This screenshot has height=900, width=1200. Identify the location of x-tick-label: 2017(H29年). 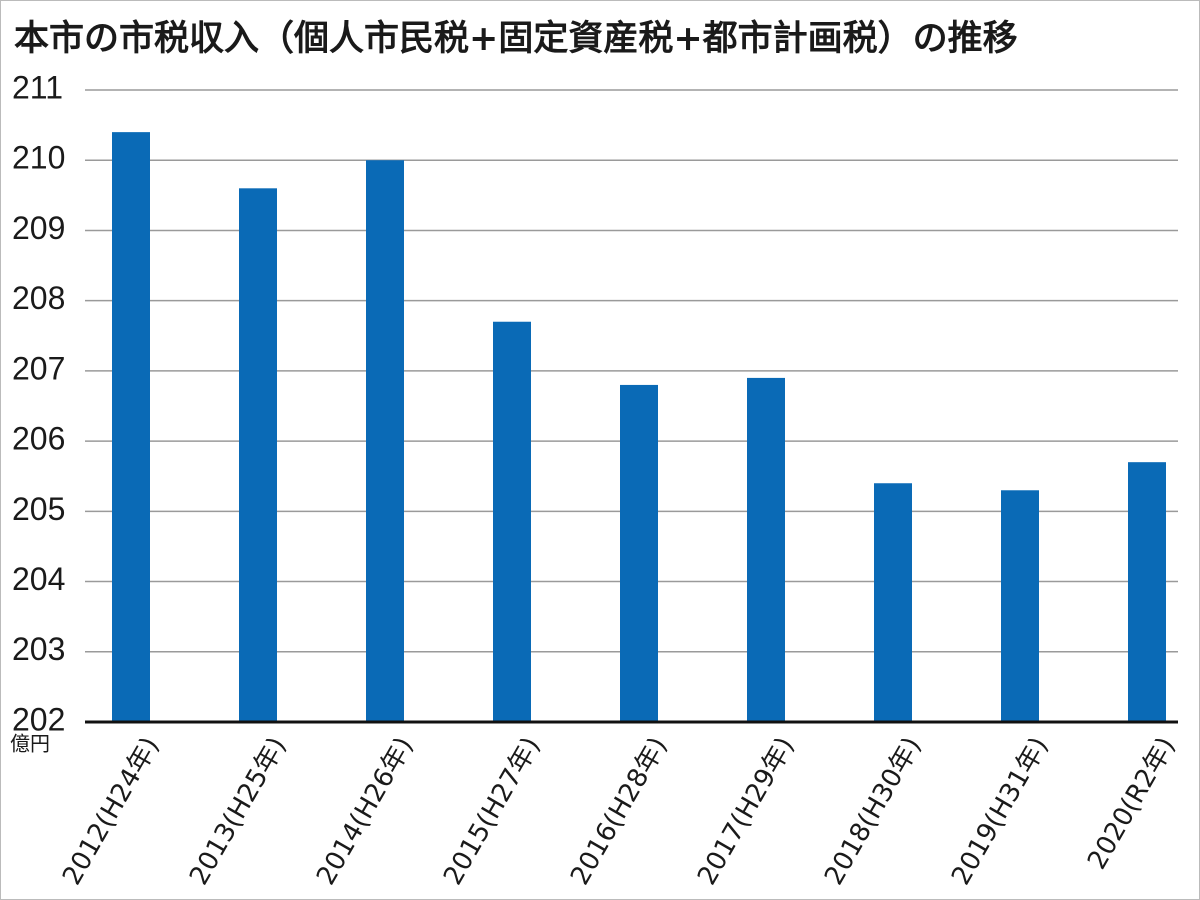
(746, 811).